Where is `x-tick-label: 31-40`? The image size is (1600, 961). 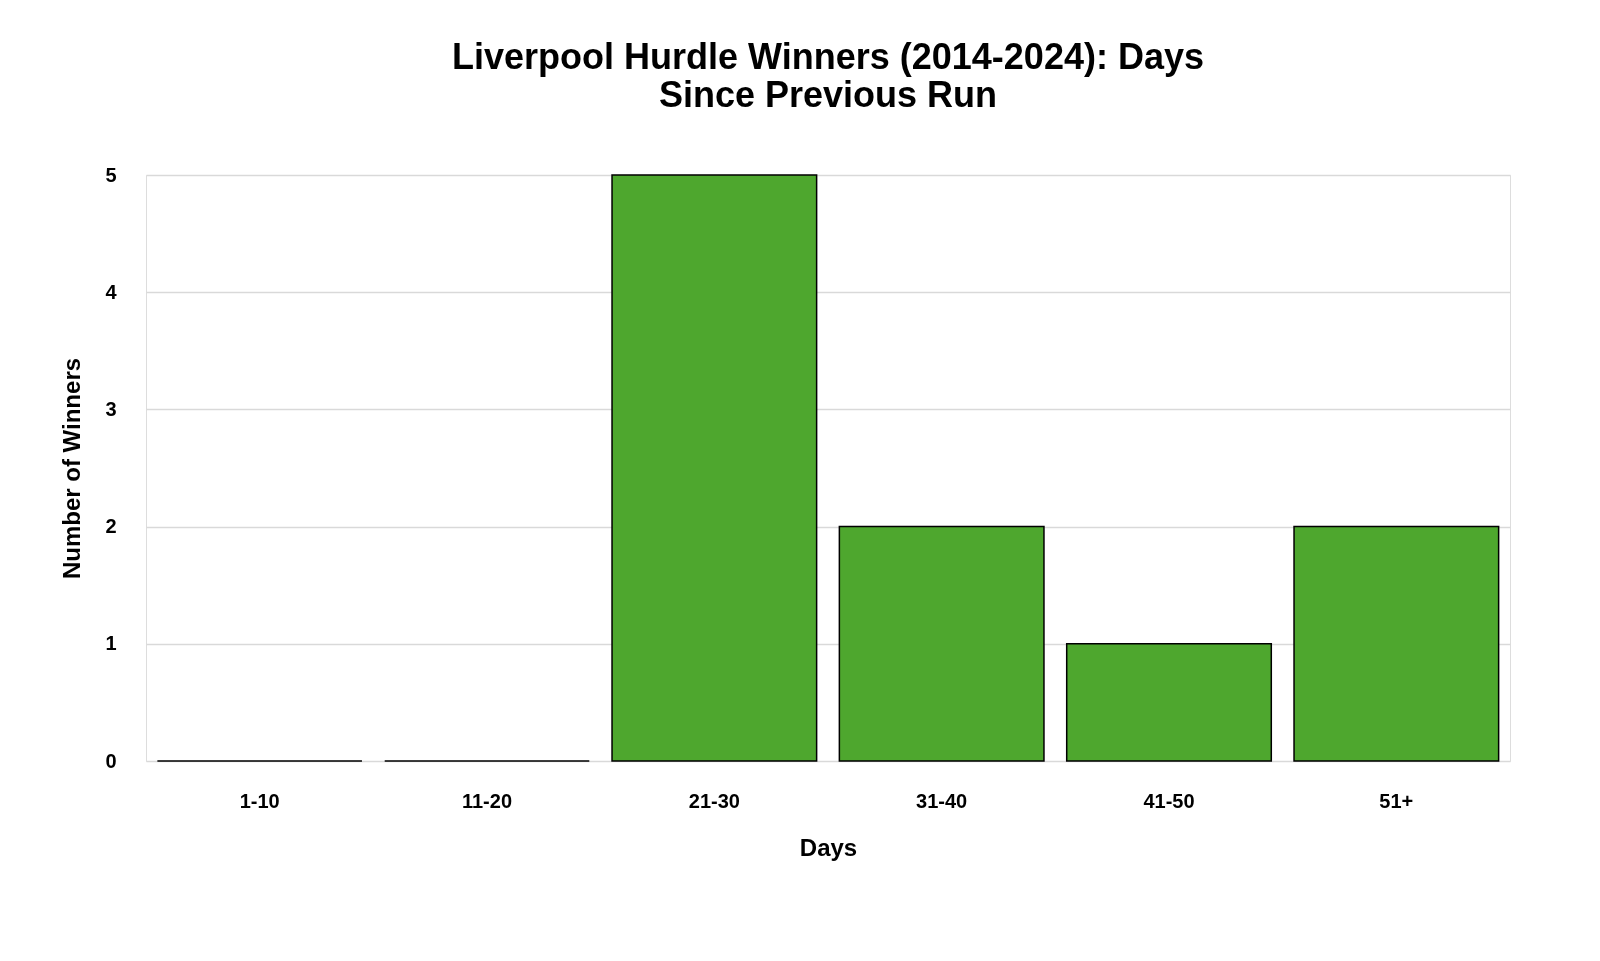
x-tick-label: 31-40 is located at coordinates (942, 800).